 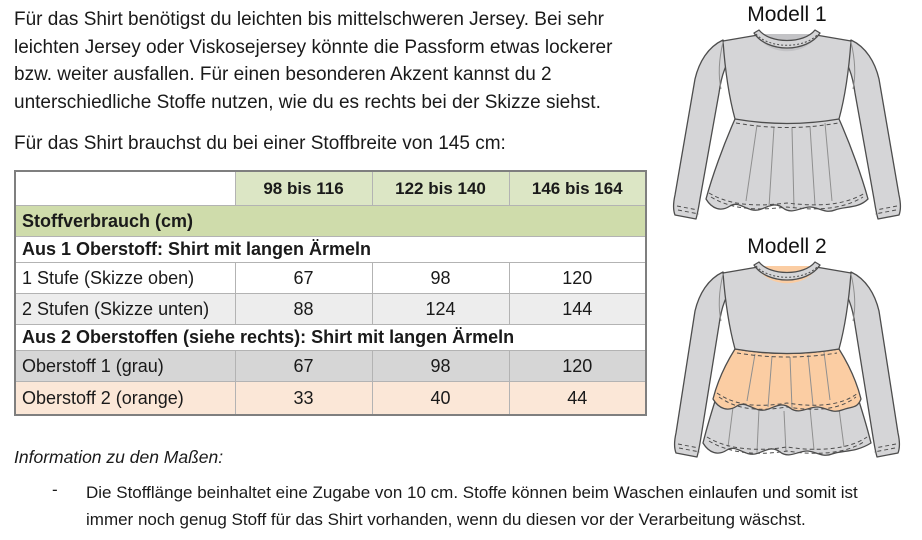 I want to click on value-cell: 88, so click(x=303, y=309).